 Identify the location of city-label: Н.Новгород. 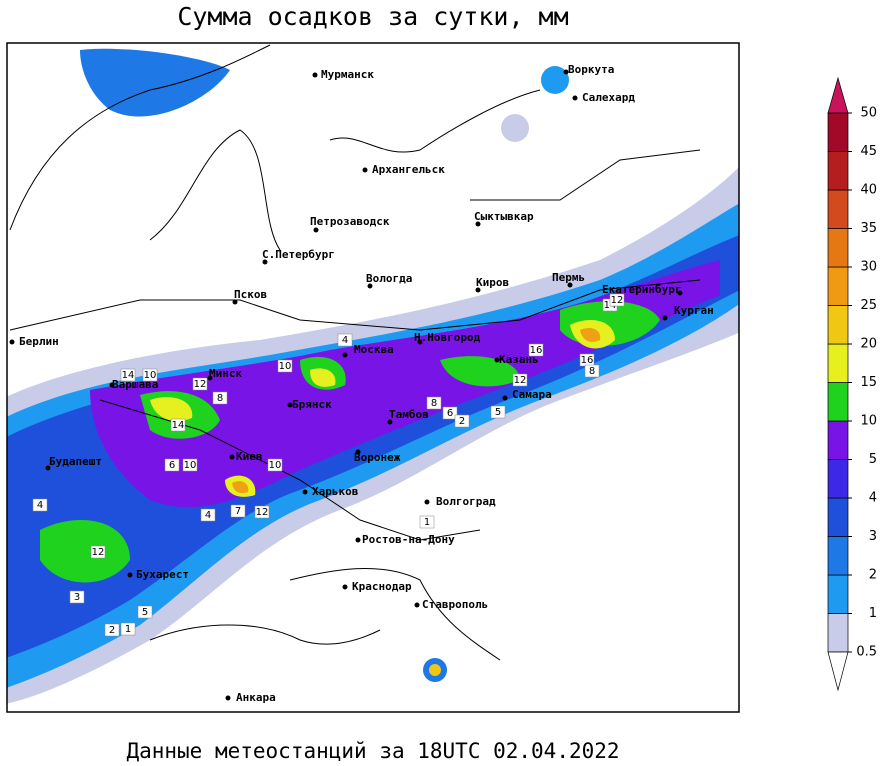
(447, 337).